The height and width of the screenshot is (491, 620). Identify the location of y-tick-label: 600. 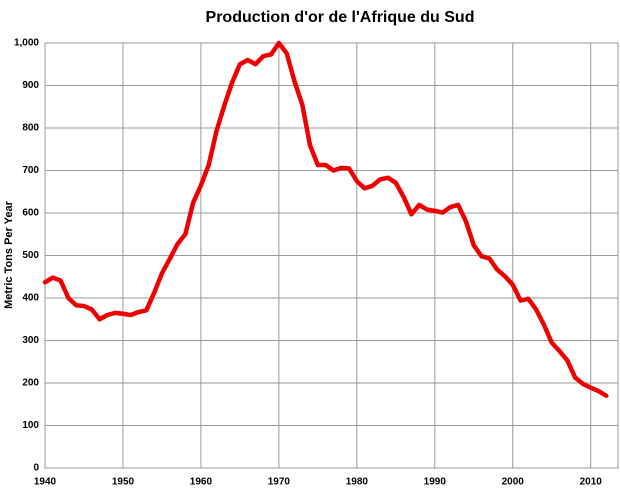
(30, 213).